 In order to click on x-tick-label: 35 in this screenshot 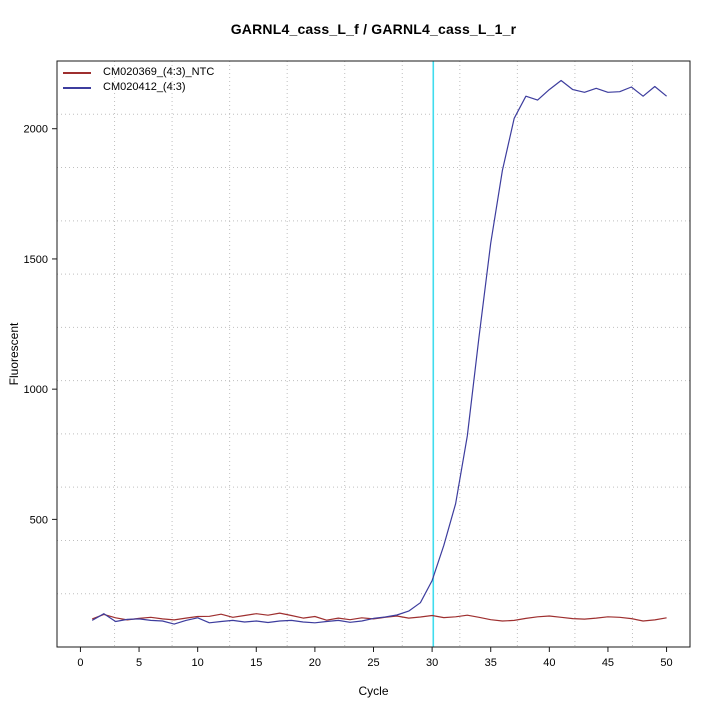, I will do `click(491, 663)`.